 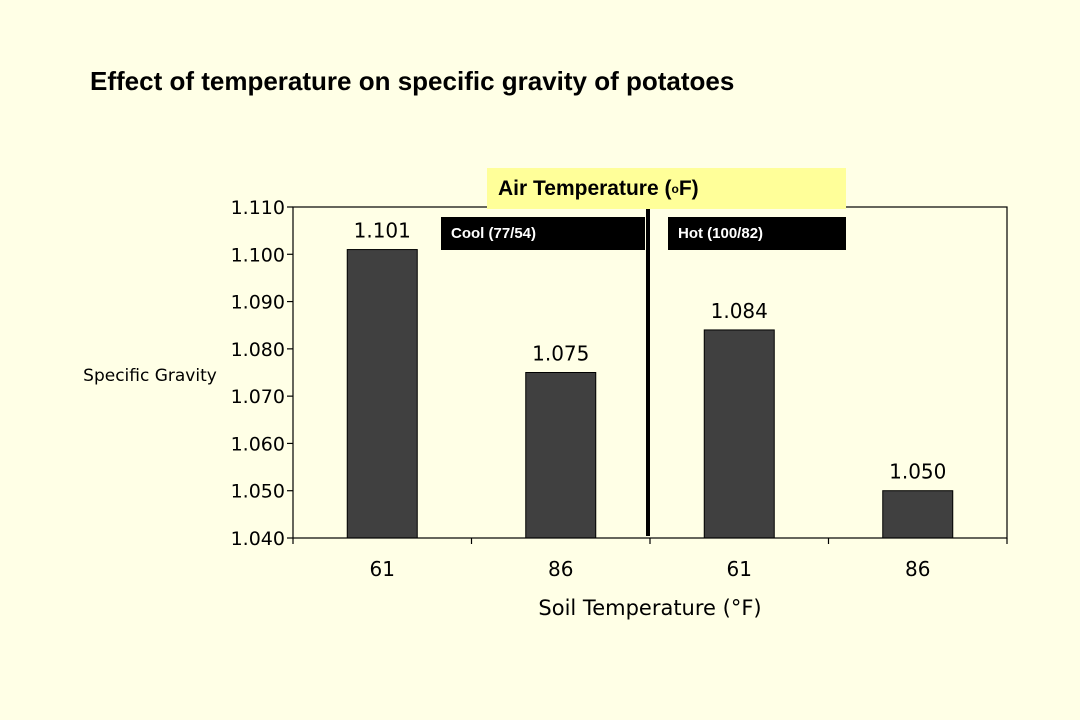 I want to click on x-axis-label: Soil Temperature (°F), so click(x=649, y=608).